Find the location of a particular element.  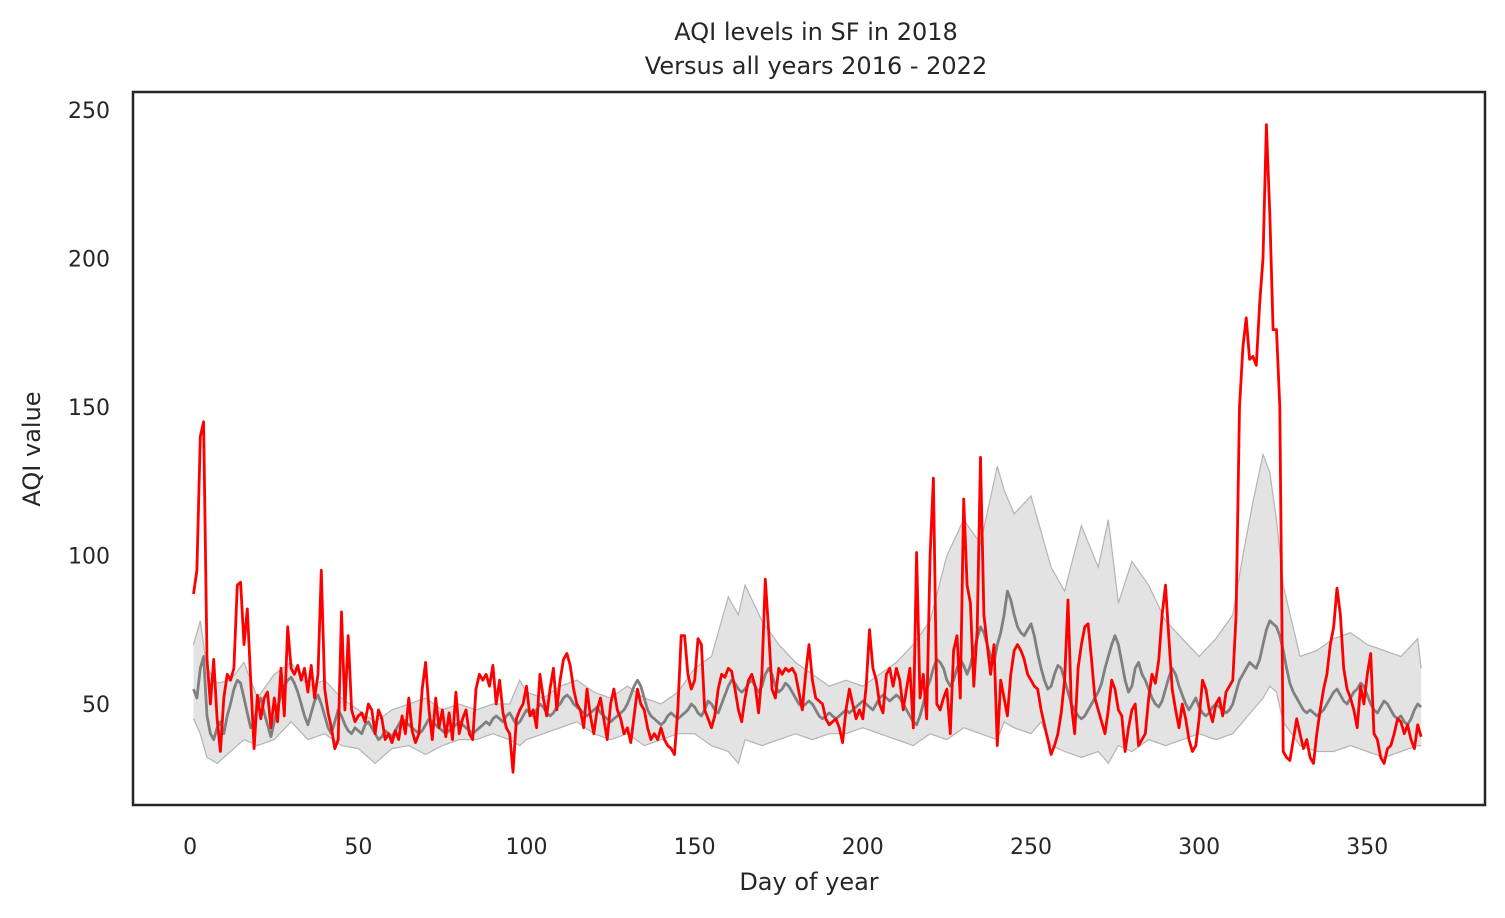

y-tick-label: 200 is located at coordinates (89, 259).